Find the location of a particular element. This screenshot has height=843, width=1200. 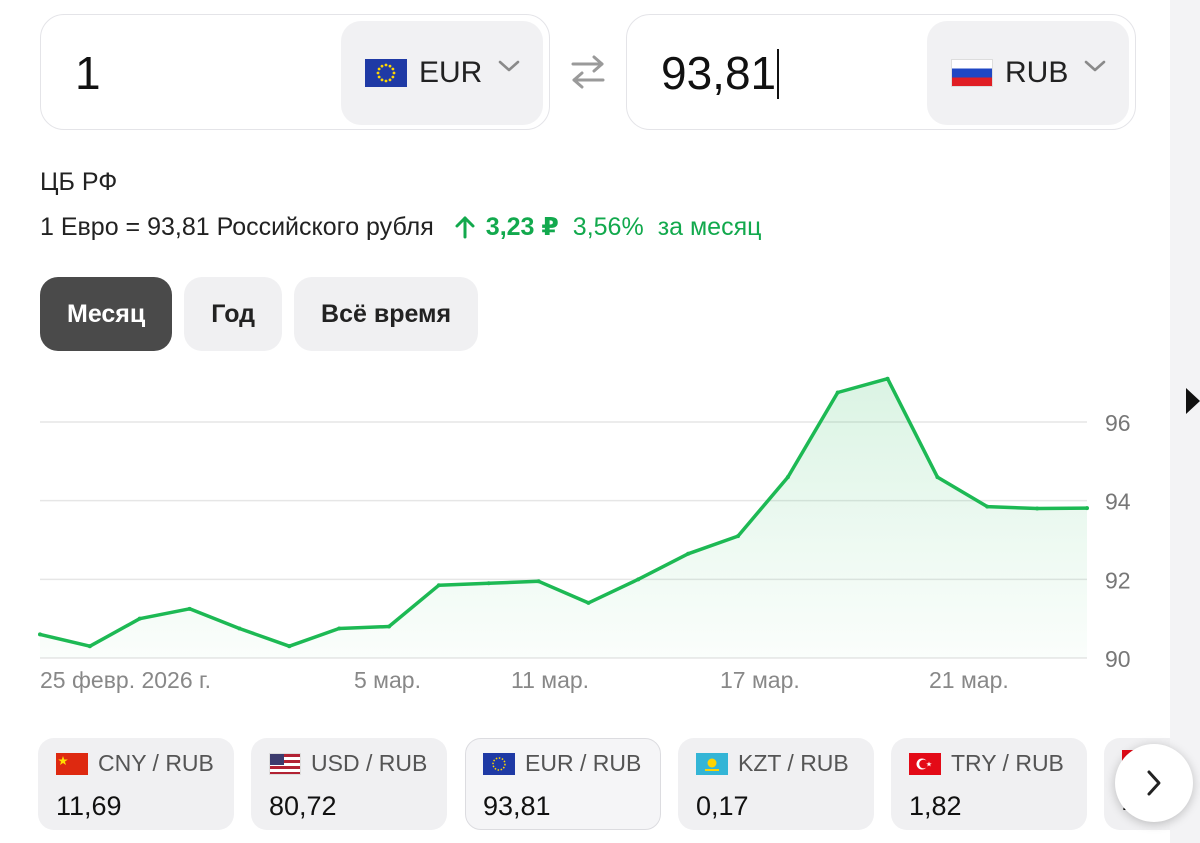

pair-value: 93,81 is located at coordinates (517, 806).